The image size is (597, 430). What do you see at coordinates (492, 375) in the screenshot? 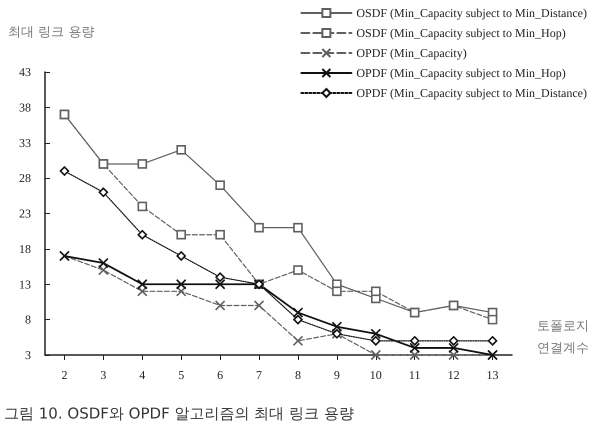
I see `x-tick-label: 13` at bounding box center [492, 375].